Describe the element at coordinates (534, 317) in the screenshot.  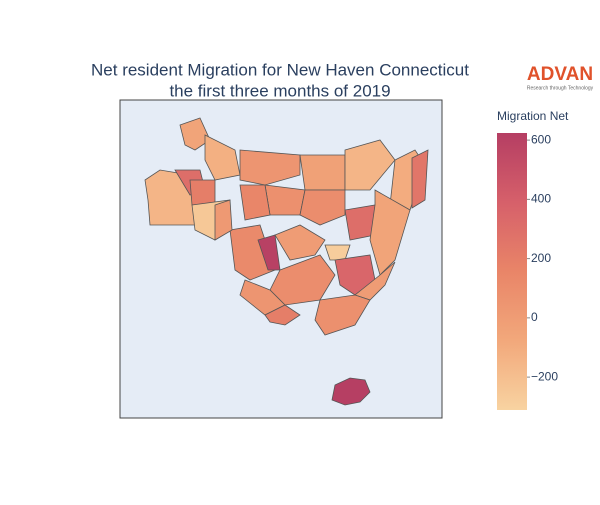
I see `colorbar-tick-label: 0` at that location.